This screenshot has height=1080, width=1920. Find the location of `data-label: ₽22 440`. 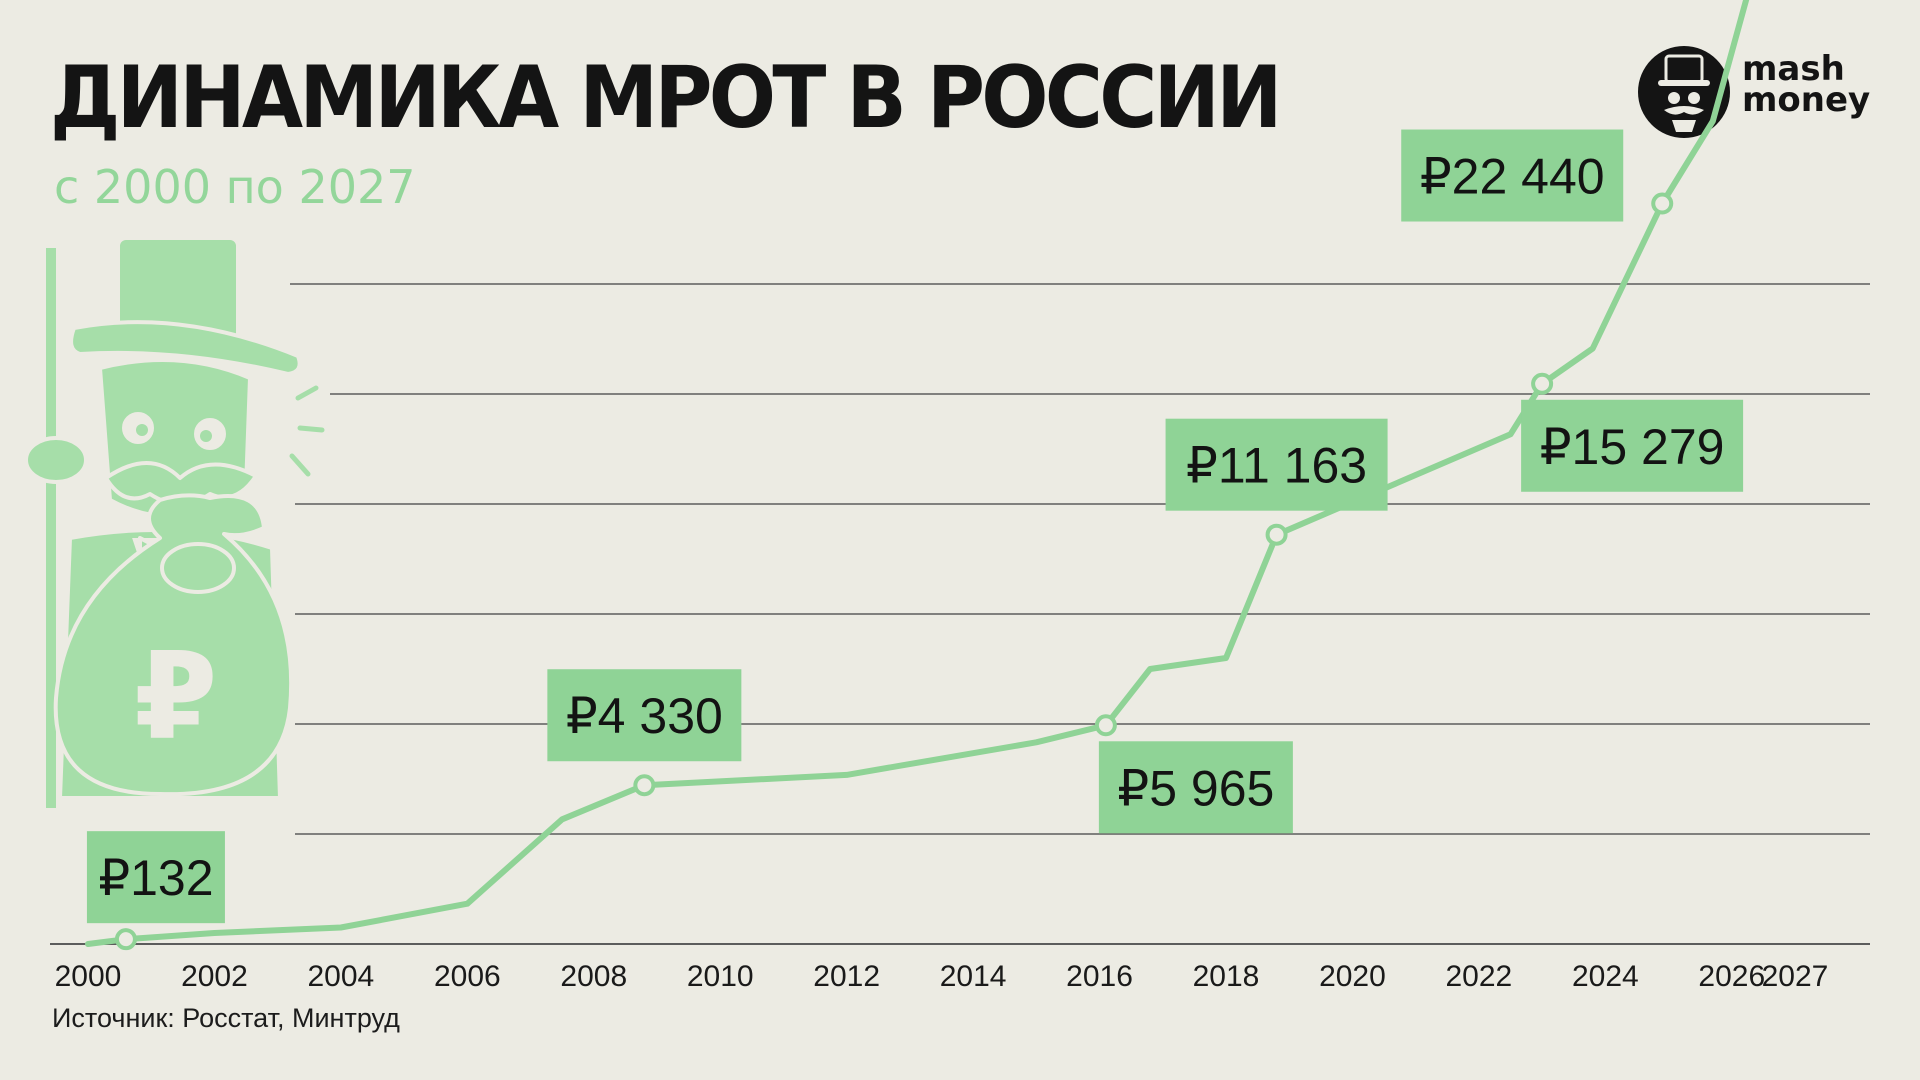

data-label: ₽22 440 is located at coordinates (1512, 175).